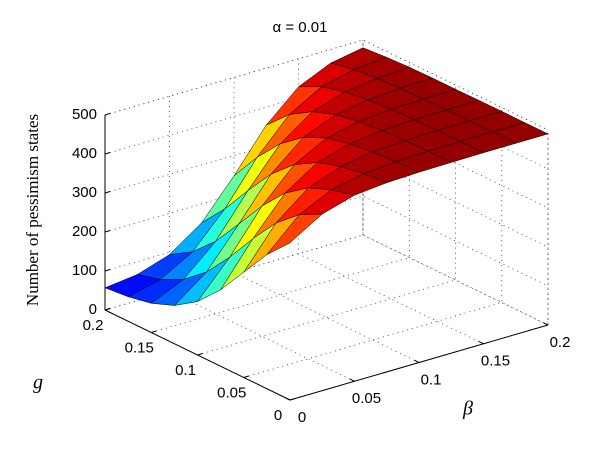 Image resolution: width=600 pixels, height=450 pixels. Describe the element at coordinates (300, 27) in the screenshot. I see `chart-title: α = 0.01` at that location.